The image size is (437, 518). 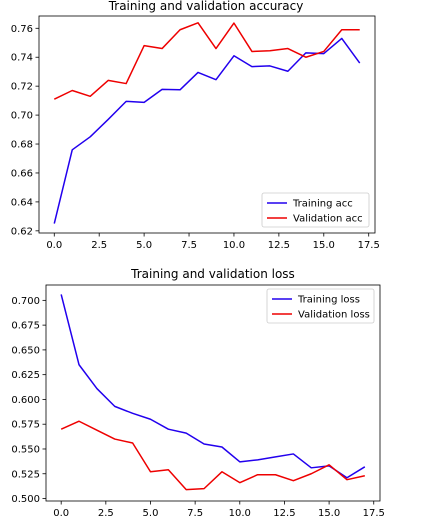 What do you see at coordinates (212, 455) in the screenshot?
I see `loss-series-validation-line` at bounding box center [212, 455].